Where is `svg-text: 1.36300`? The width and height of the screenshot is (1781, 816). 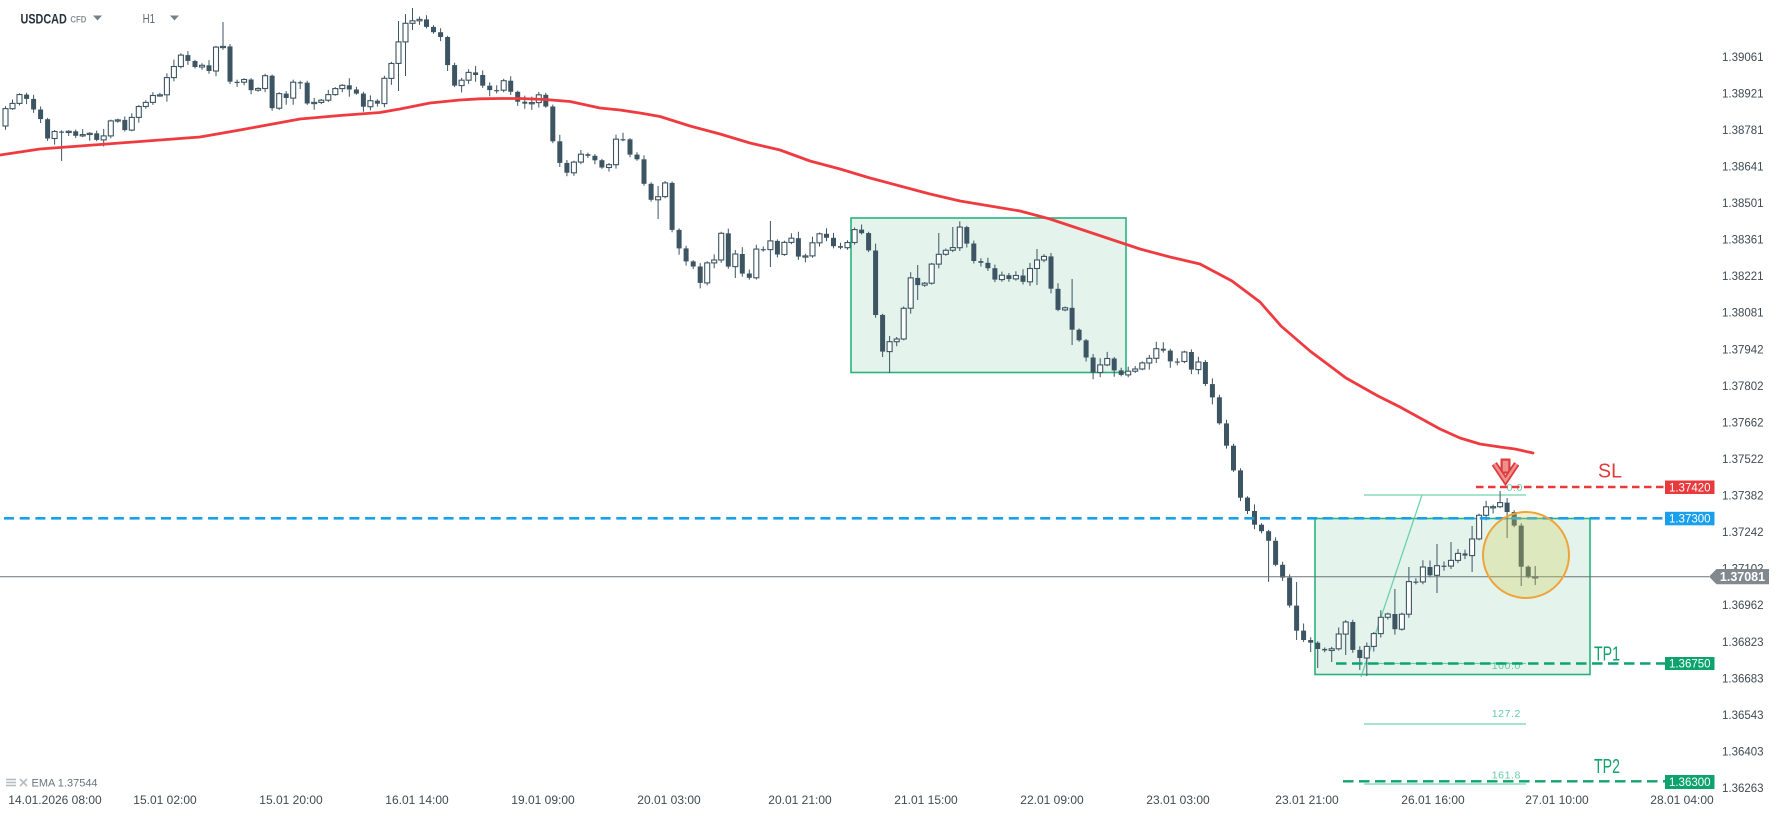 svg-text: 1.36300 is located at coordinates (1690, 783).